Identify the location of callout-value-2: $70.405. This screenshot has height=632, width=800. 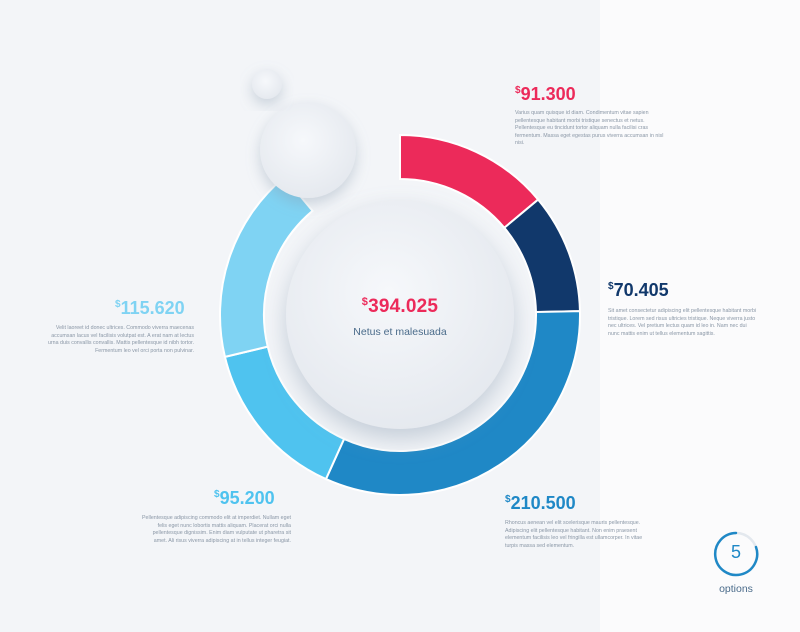
(638, 290).